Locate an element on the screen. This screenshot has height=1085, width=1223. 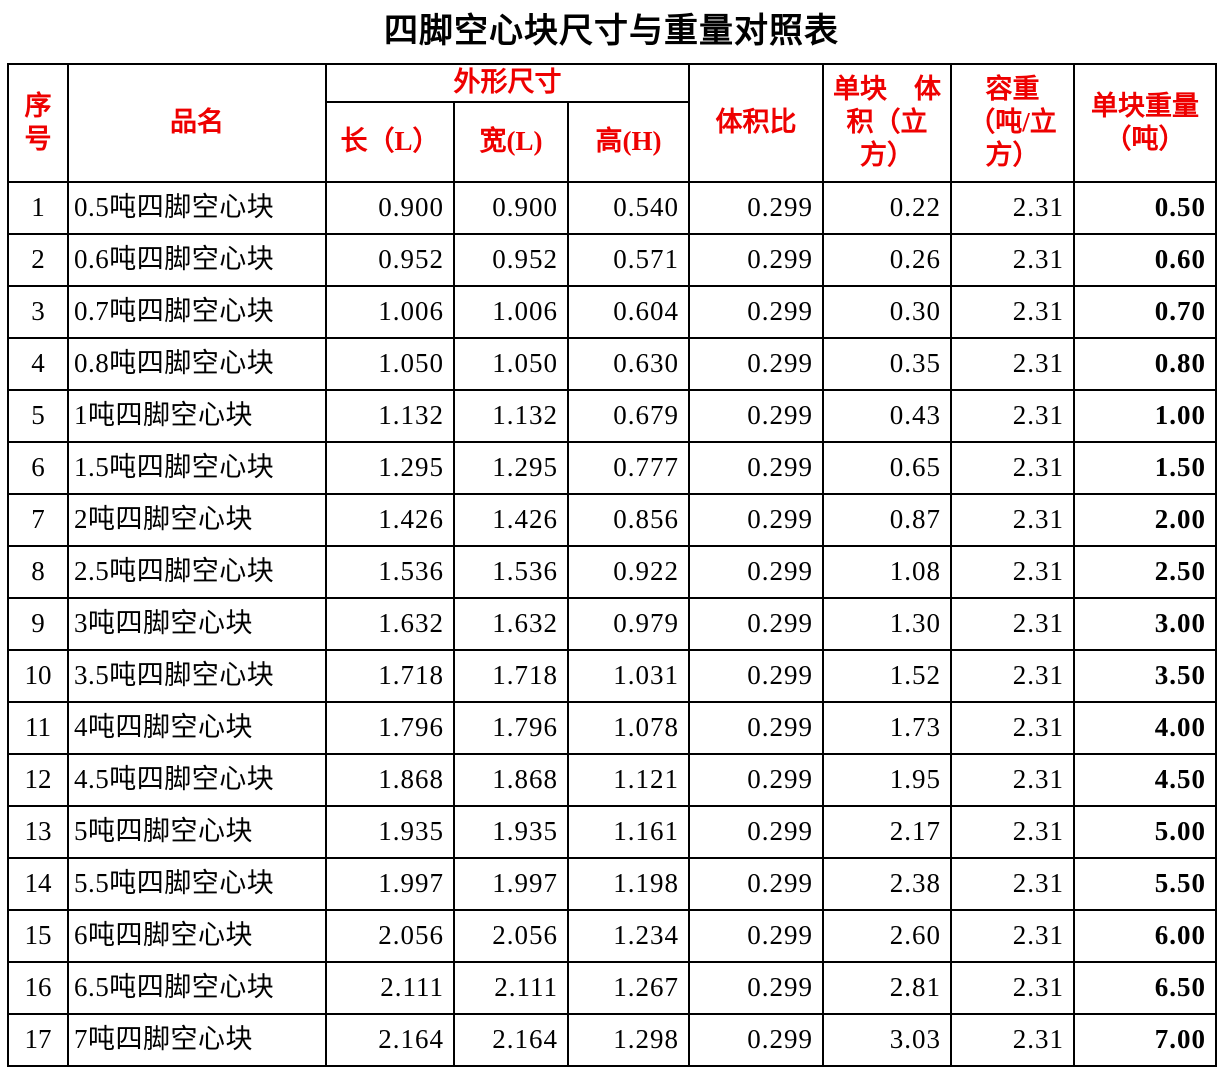
cell-width: 1.006 is located at coordinates (511, 311).